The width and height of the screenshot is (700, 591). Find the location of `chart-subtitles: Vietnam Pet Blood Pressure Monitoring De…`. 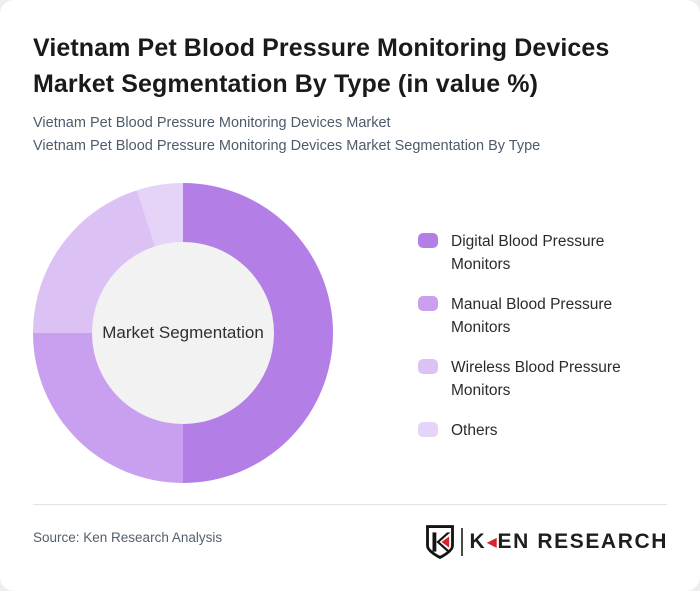

chart-subtitles: Vietnam Pet Blood Pressure Monitoring De… is located at coordinates (353, 135).